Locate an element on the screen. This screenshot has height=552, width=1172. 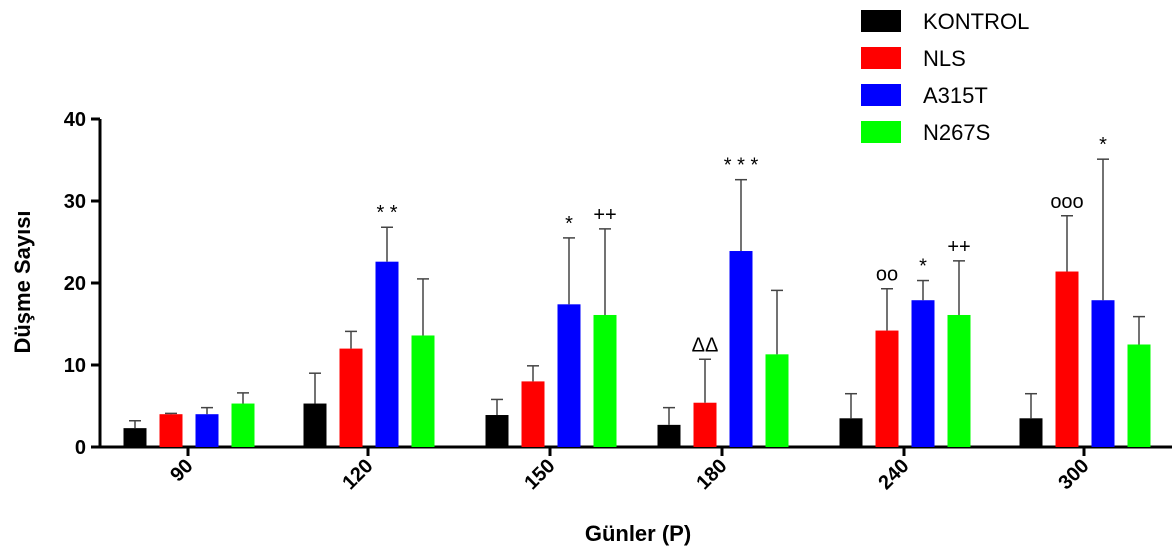
x-tick-label: 90 is located at coordinates (181, 470).